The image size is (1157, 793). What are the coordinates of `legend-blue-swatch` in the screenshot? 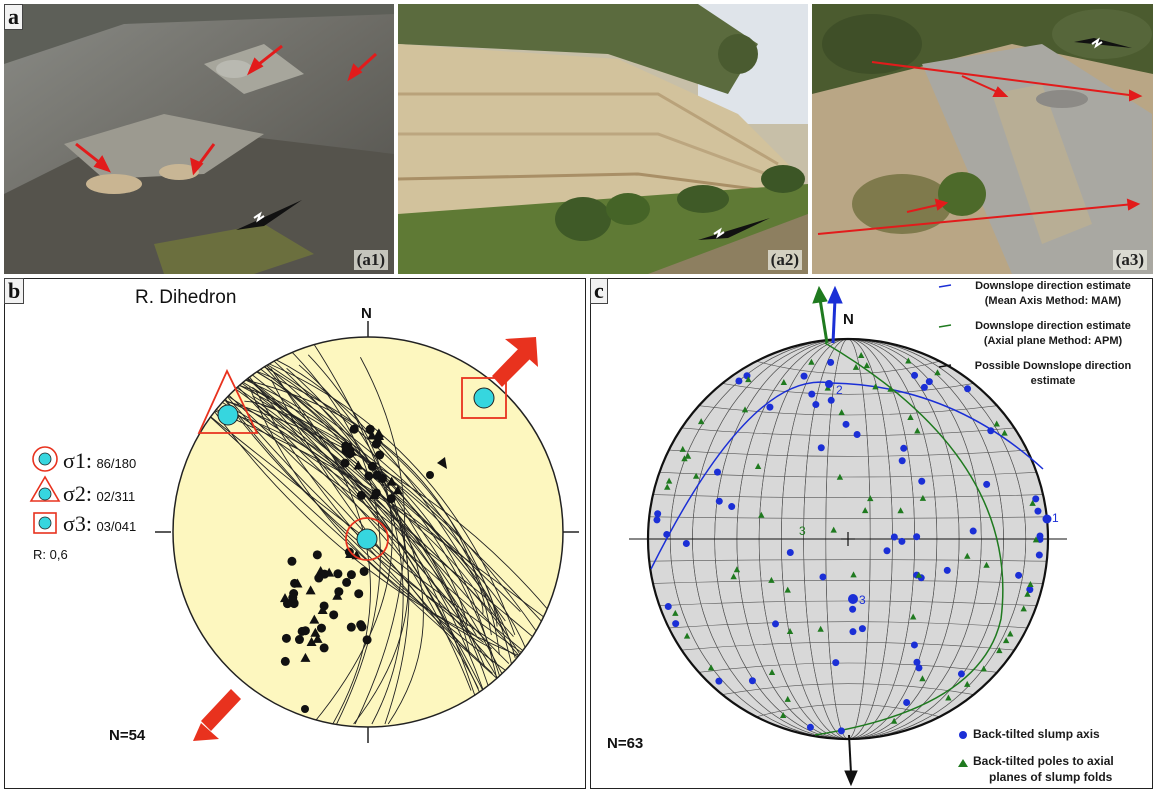 It's located at (945, 286).